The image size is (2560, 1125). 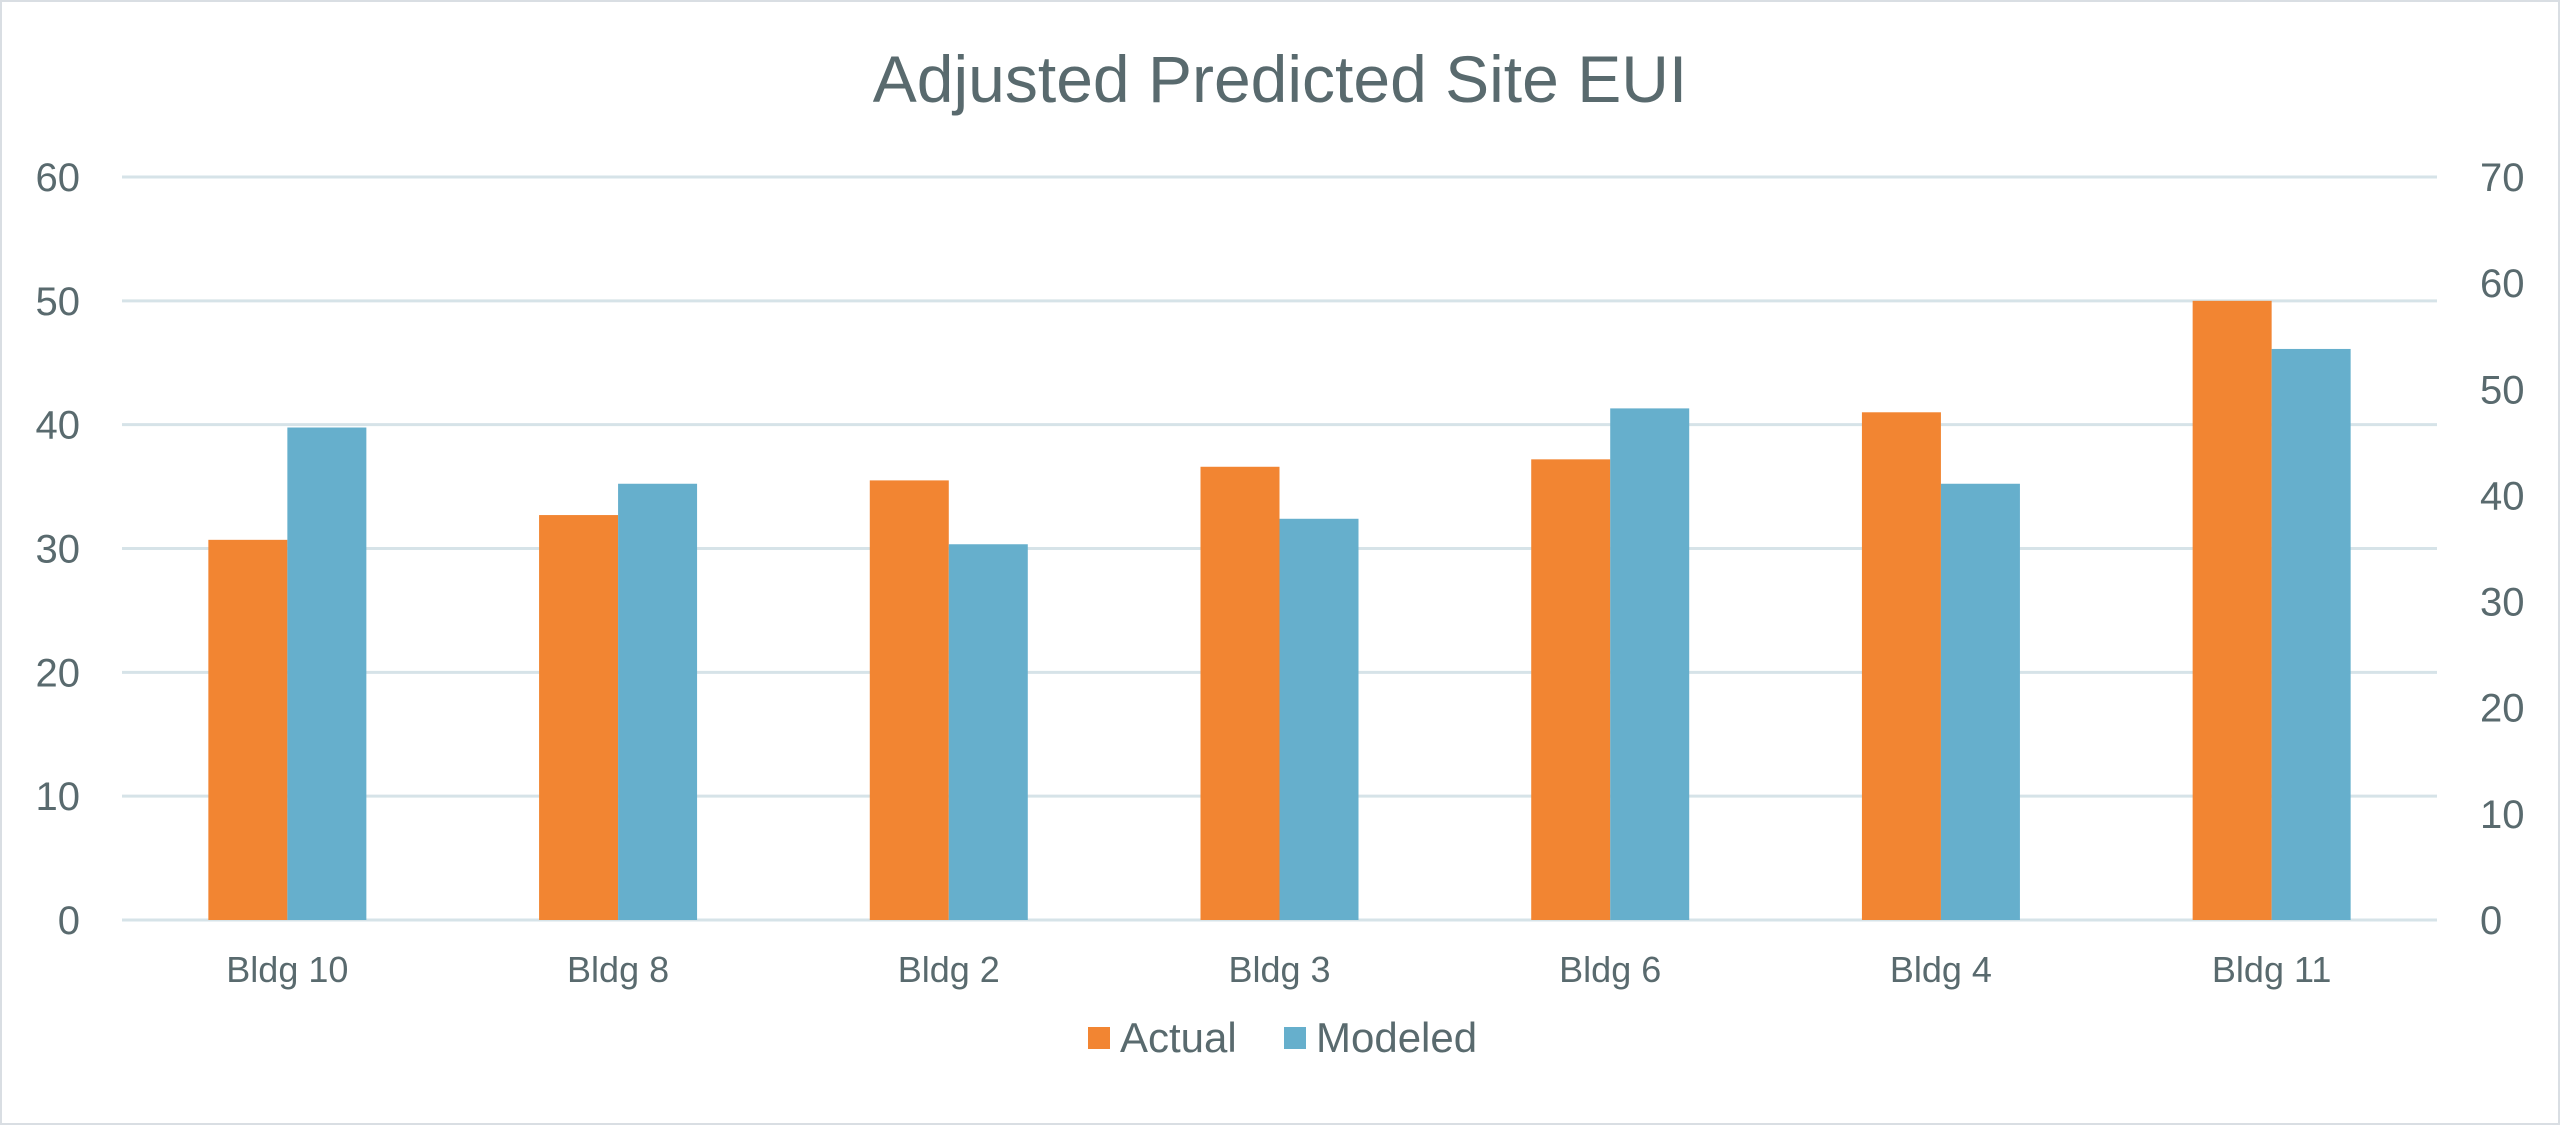 I want to click on category-label: Bldg 2, so click(x=949, y=969).